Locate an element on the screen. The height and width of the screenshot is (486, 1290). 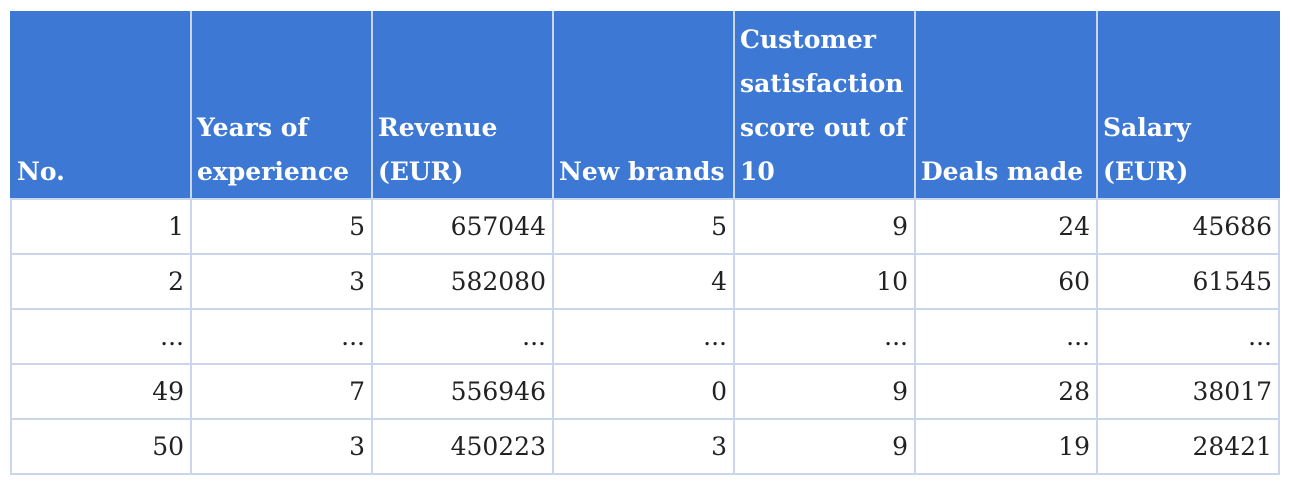
table-cell: 450223 is located at coordinates (462, 446).